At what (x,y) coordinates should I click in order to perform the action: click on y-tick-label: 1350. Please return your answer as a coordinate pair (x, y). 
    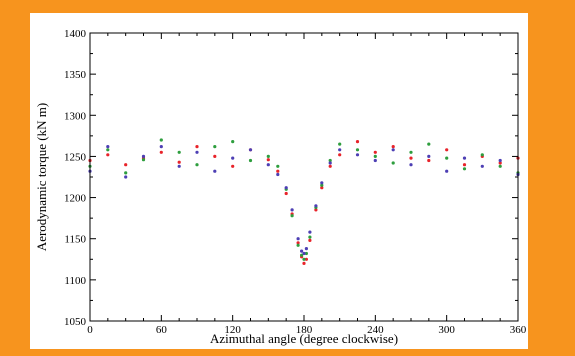
    Looking at the image, I should click on (75, 75).